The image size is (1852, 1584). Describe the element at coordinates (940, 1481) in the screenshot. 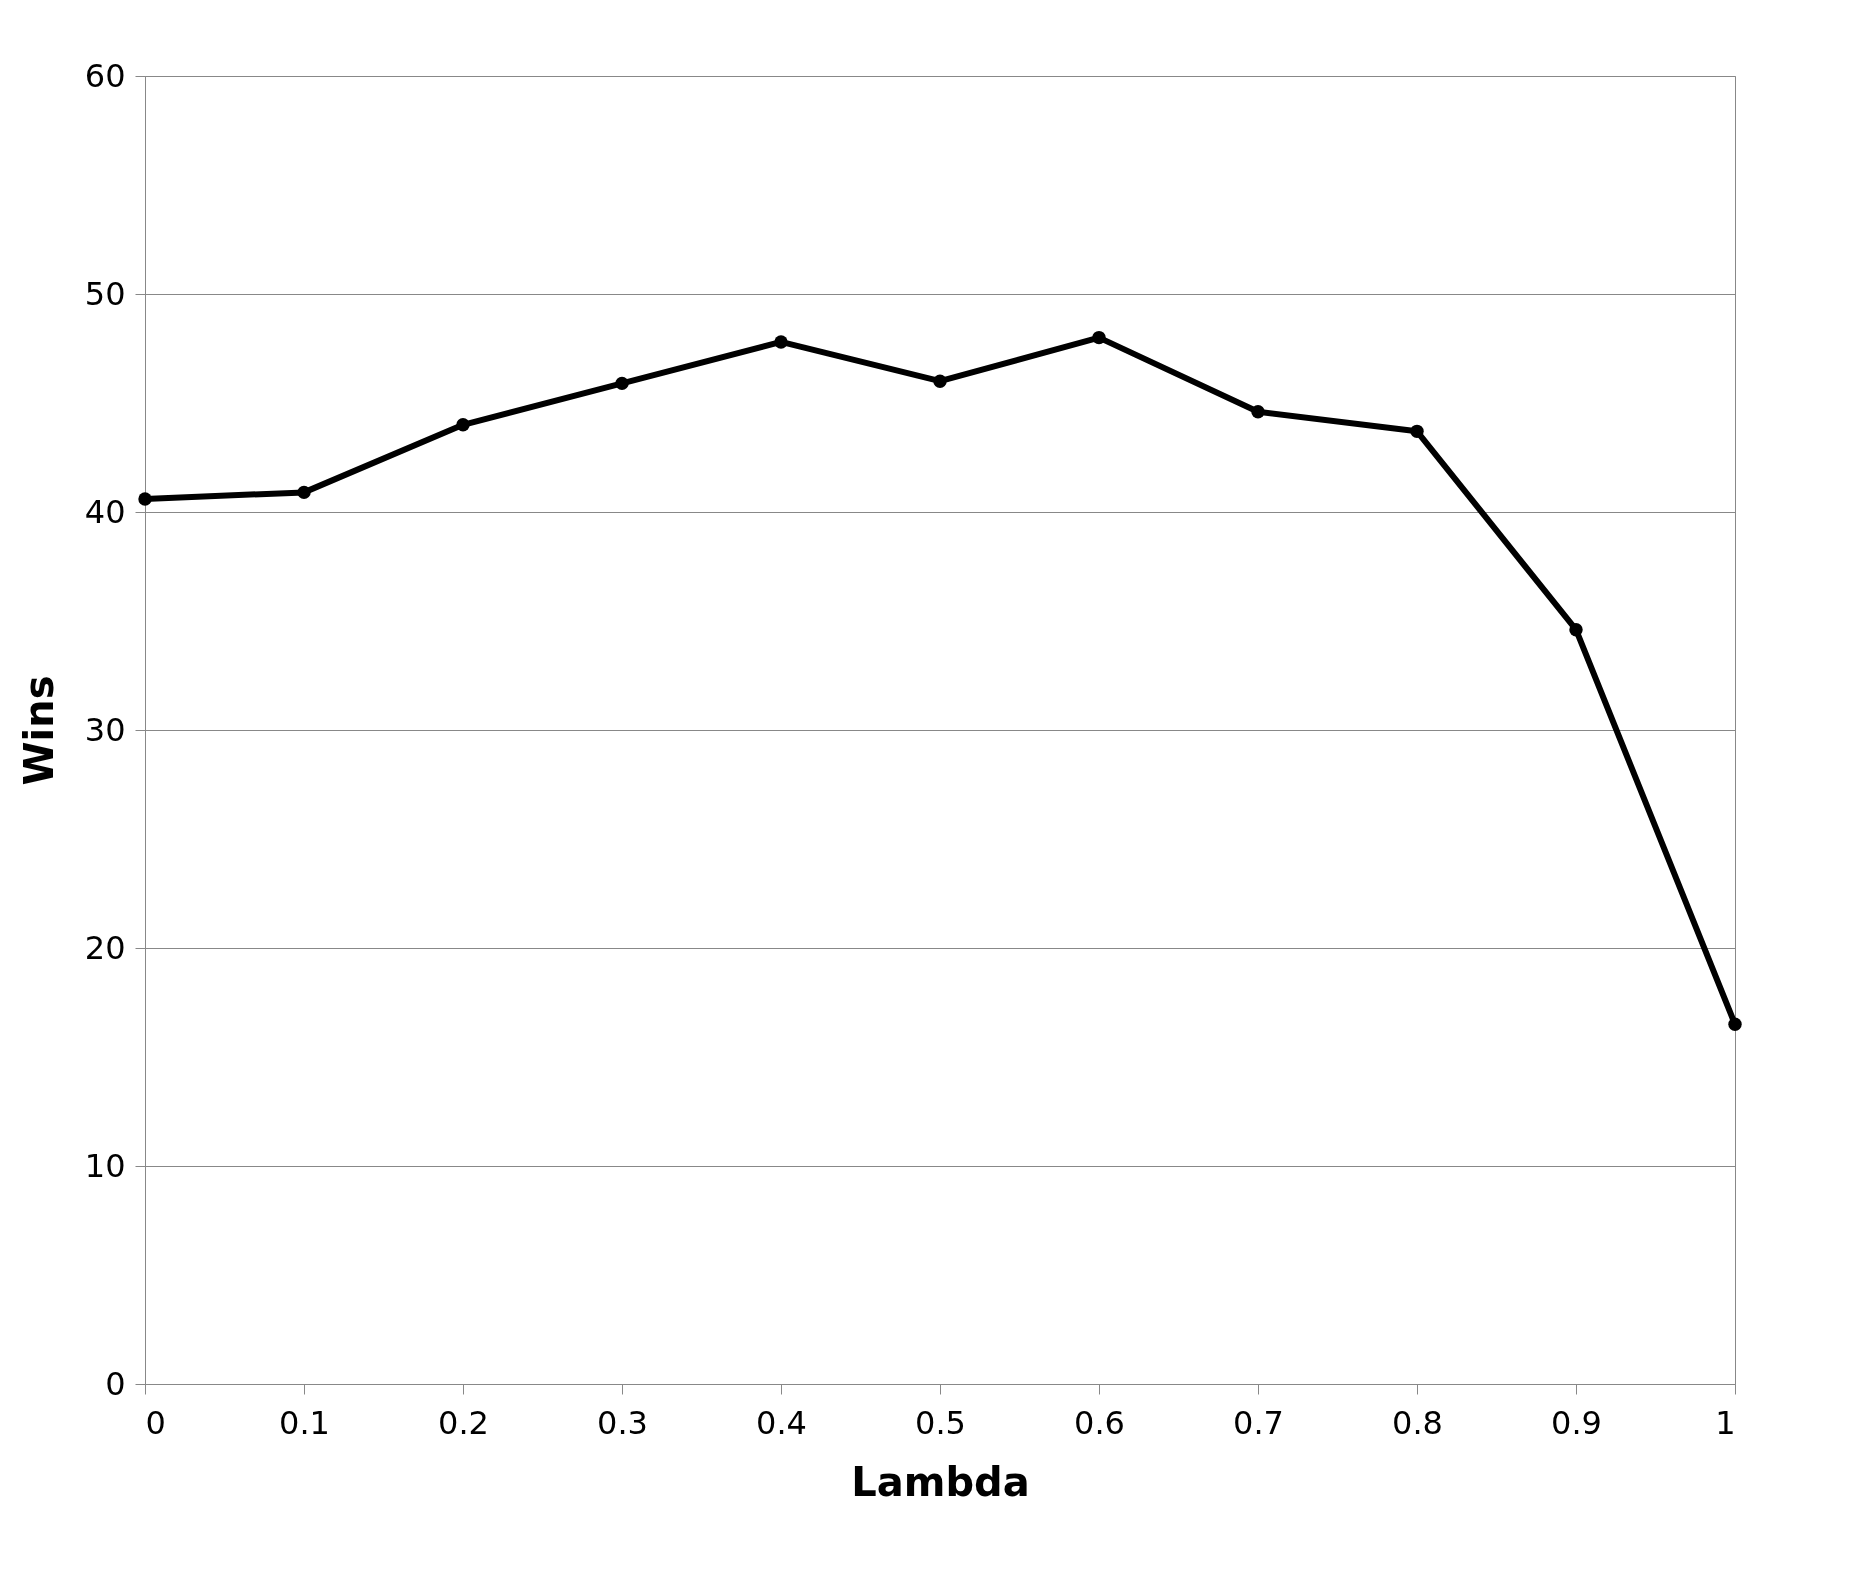

I see `x-axis-title: Lambda` at that location.